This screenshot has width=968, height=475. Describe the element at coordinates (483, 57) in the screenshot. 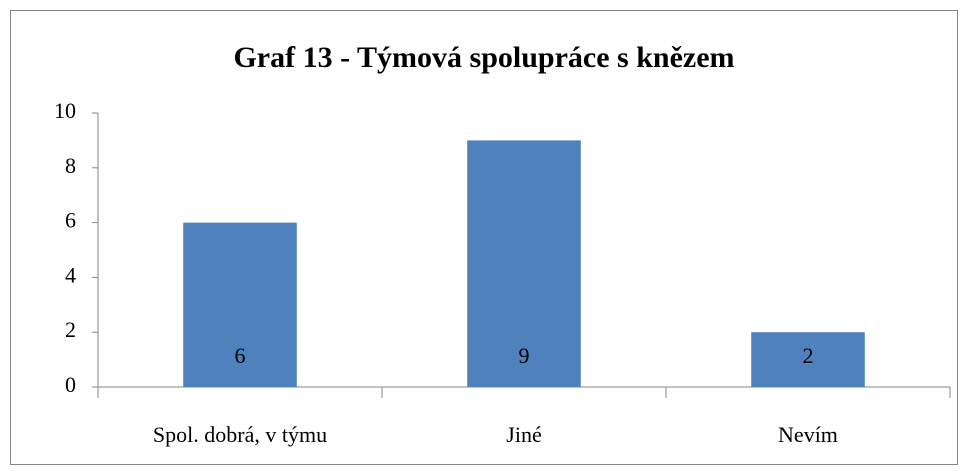

I see `chart-title: Graf 13 - Týmová spolupráce s knězem` at that location.